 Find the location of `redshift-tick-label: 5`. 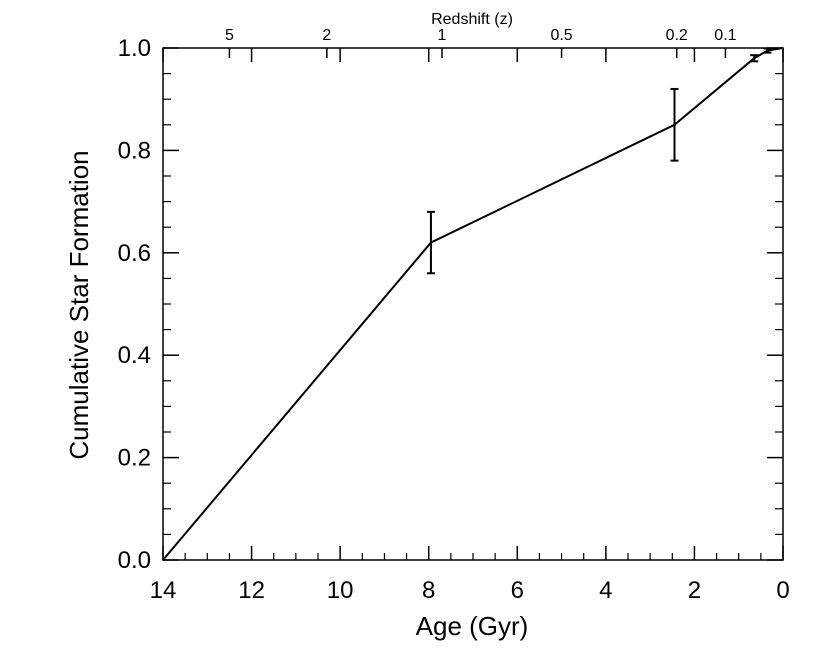

redshift-tick-label: 5 is located at coordinates (229, 35).